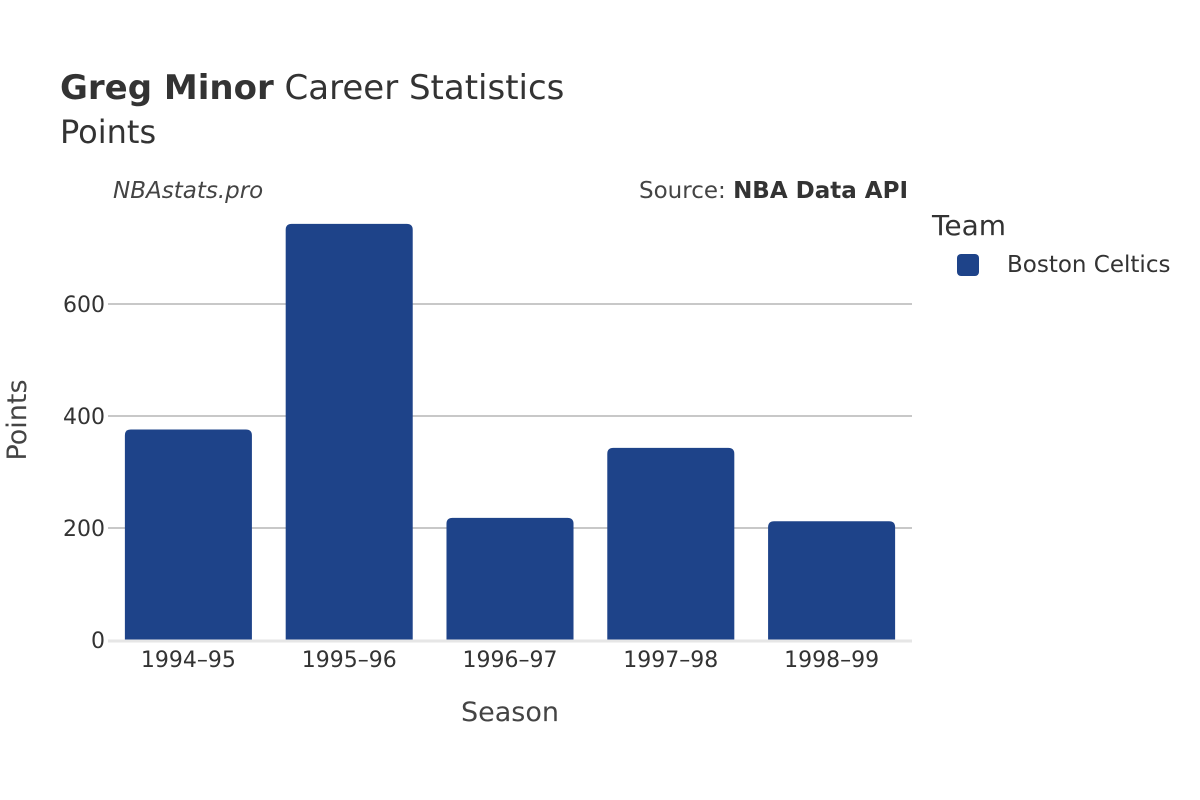  What do you see at coordinates (670, 660) in the screenshot?
I see `x-tick-label-1997–98: 1997–98` at bounding box center [670, 660].